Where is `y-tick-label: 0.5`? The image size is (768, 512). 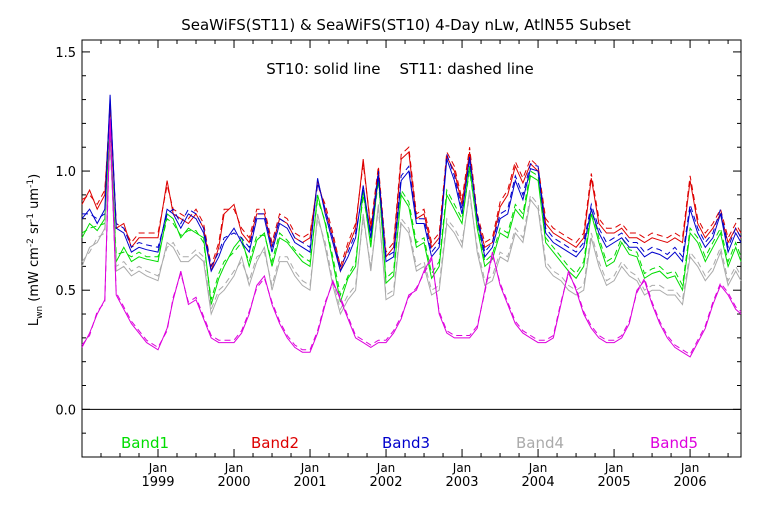
y-tick-label: 0.5 is located at coordinates (65, 291).